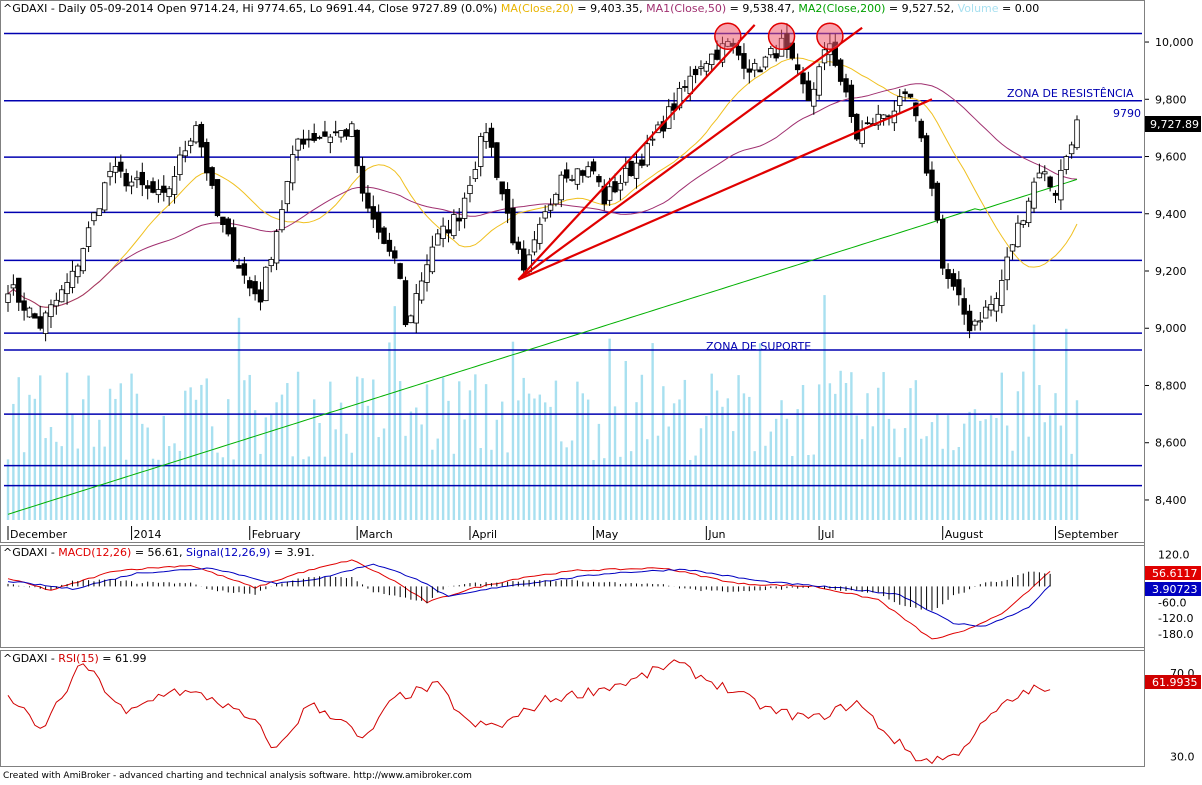 The image size is (1202, 785). What do you see at coordinates (572, 596) in the screenshot?
I see `macd-panel-frame` at bounding box center [572, 596].